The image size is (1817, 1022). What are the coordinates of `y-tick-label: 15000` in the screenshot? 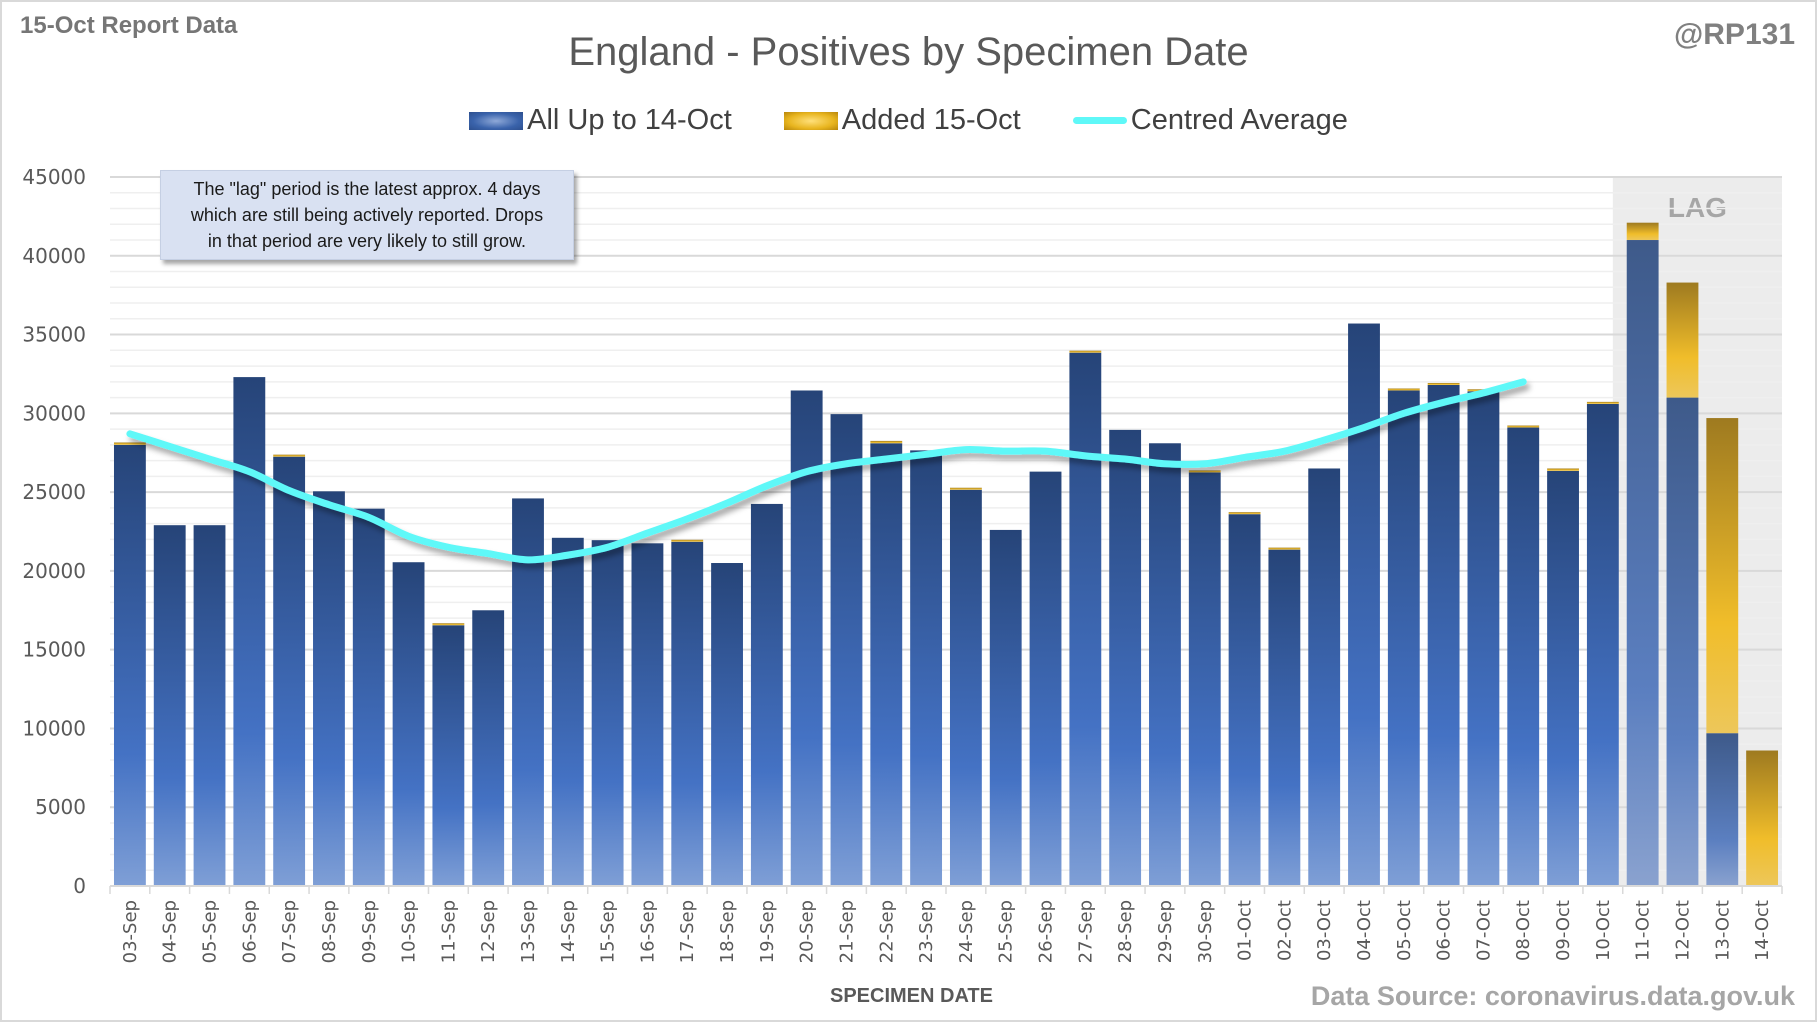 It's located at (54, 650).